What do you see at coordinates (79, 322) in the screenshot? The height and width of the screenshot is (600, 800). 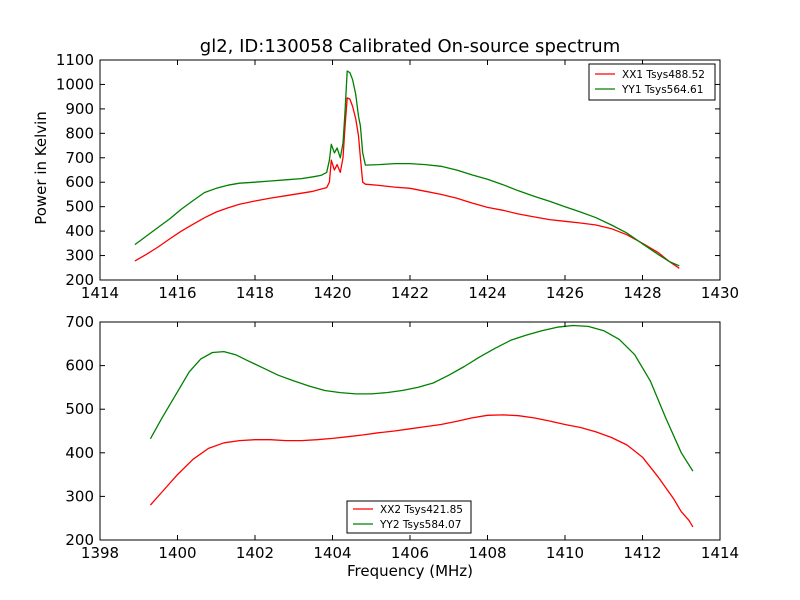 I see `bottom-y-tick-label: 700` at bounding box center [79, 322].